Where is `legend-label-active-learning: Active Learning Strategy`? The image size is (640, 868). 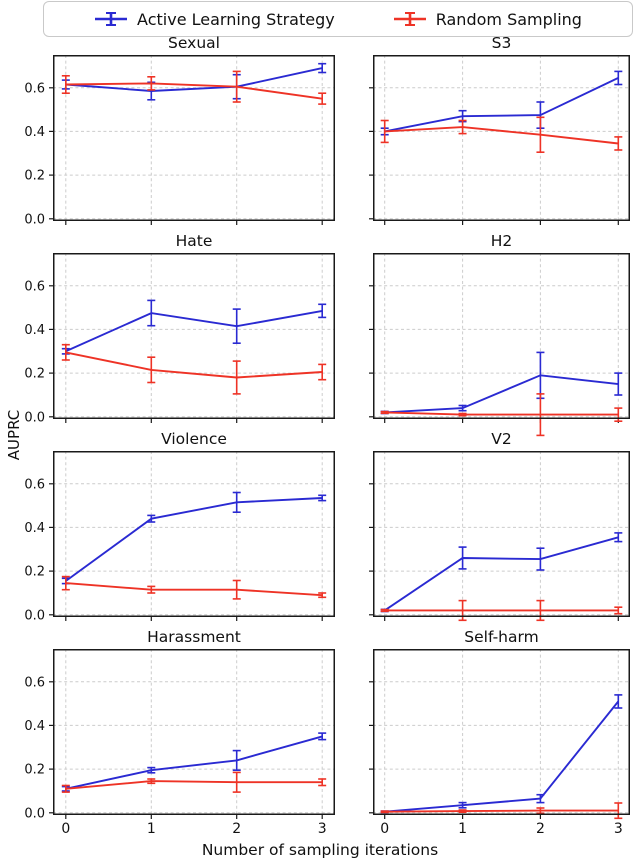
legend-label-active-learning: Active Learning Strategy is located at coordinates (236, 19).